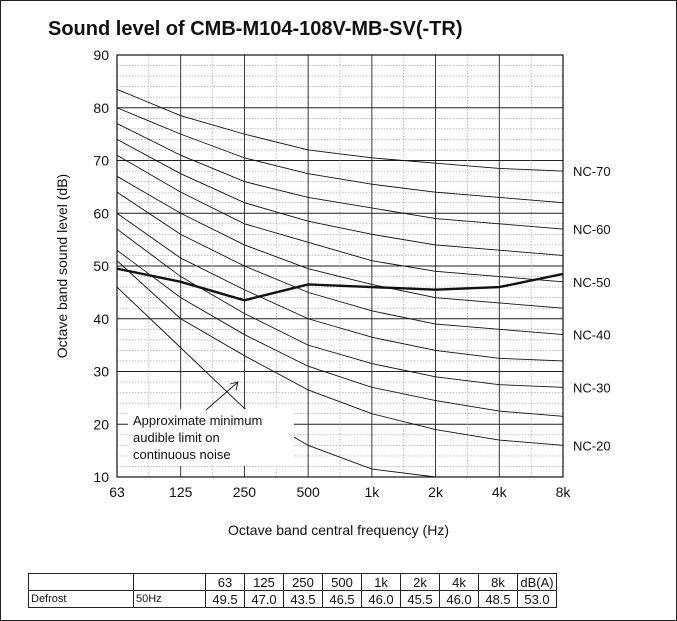  I want to click on value-cell: 53.0, so click(537, 599).